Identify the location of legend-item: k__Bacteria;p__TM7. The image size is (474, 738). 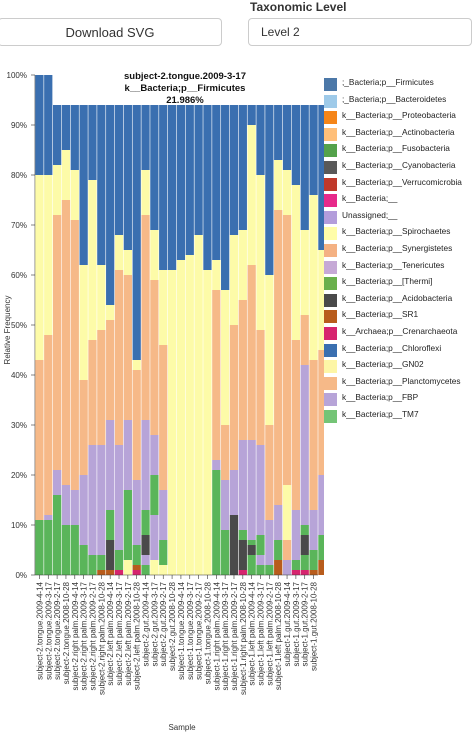
(399, 418).